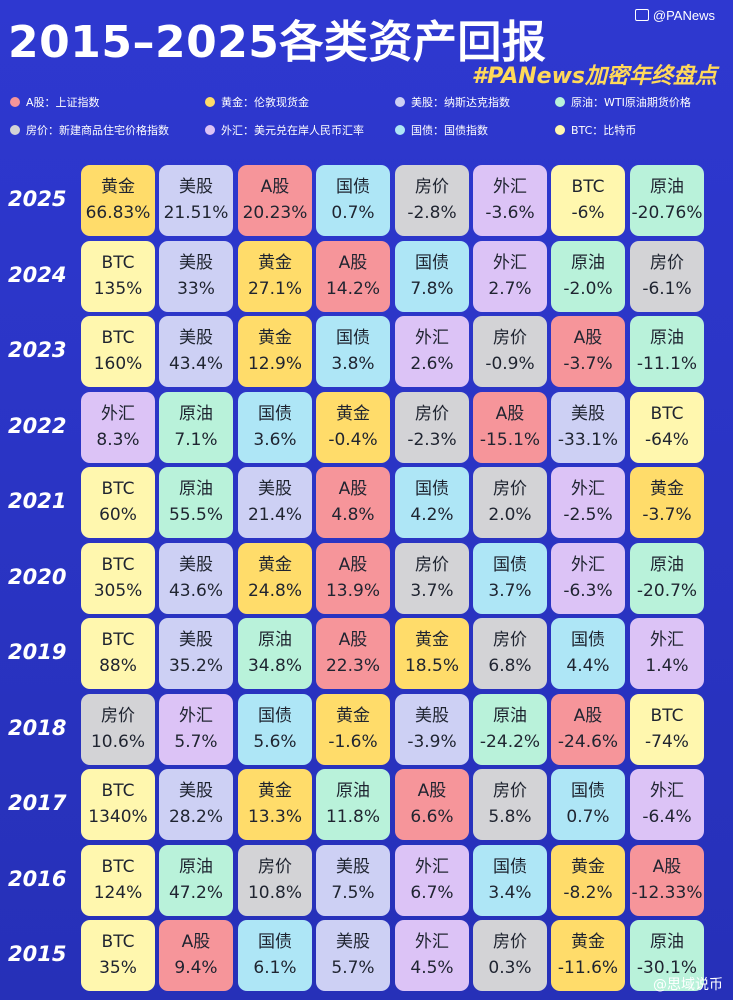 The width and height of the screenshot is (733, 1000). What do you see at coordinates (196, 213) in the screenshot?
I see `return-value: 21.51%` at bounding box center [196, 213].